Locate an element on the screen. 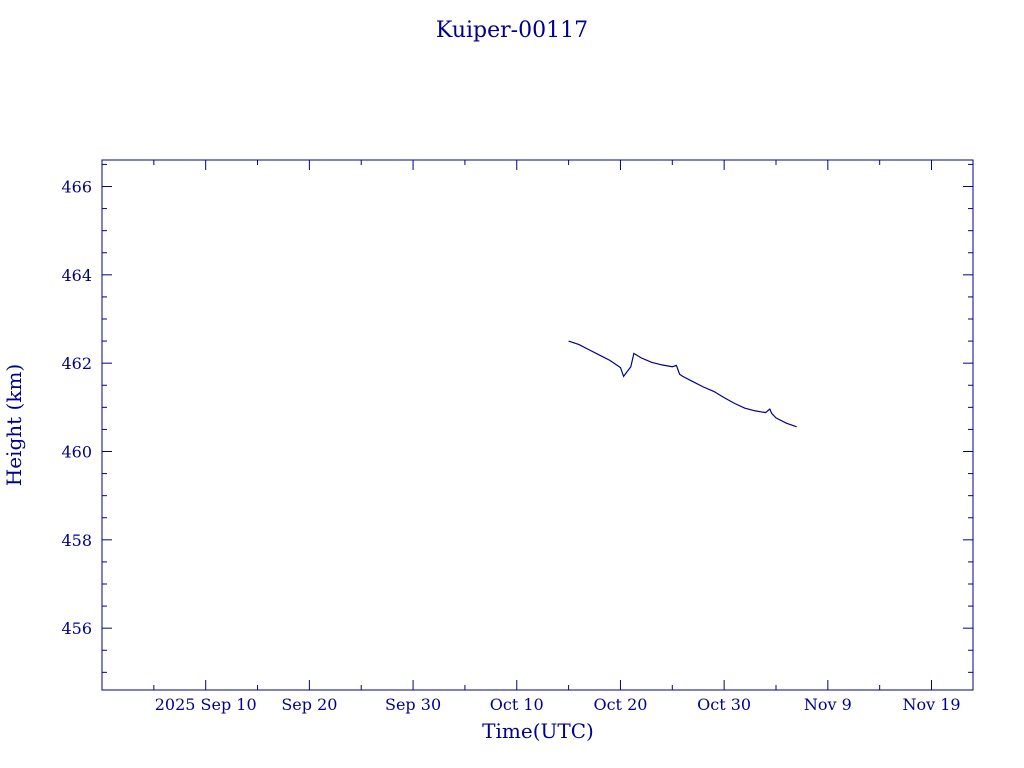  x-tick-label: Oct 20 is located at coordinates (620, 704).